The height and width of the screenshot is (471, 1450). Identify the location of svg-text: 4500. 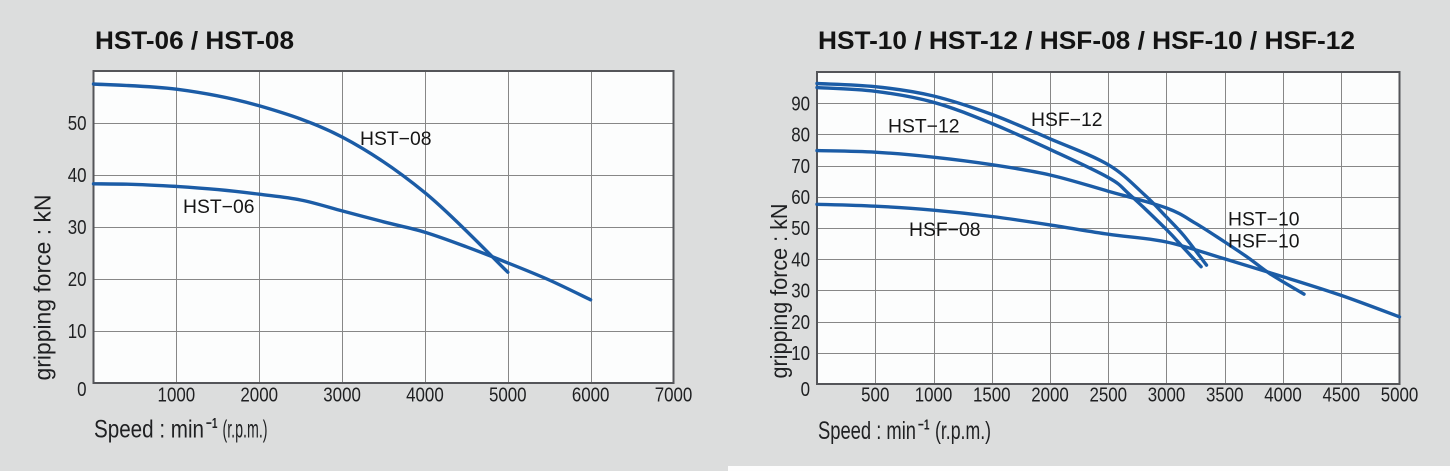
(1341, 396).